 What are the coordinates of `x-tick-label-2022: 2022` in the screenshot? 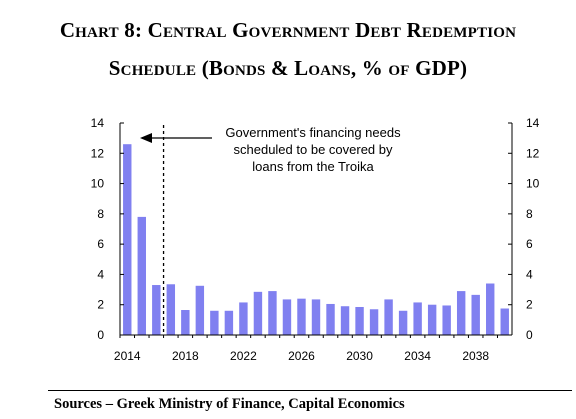 It's located at (243, 356).